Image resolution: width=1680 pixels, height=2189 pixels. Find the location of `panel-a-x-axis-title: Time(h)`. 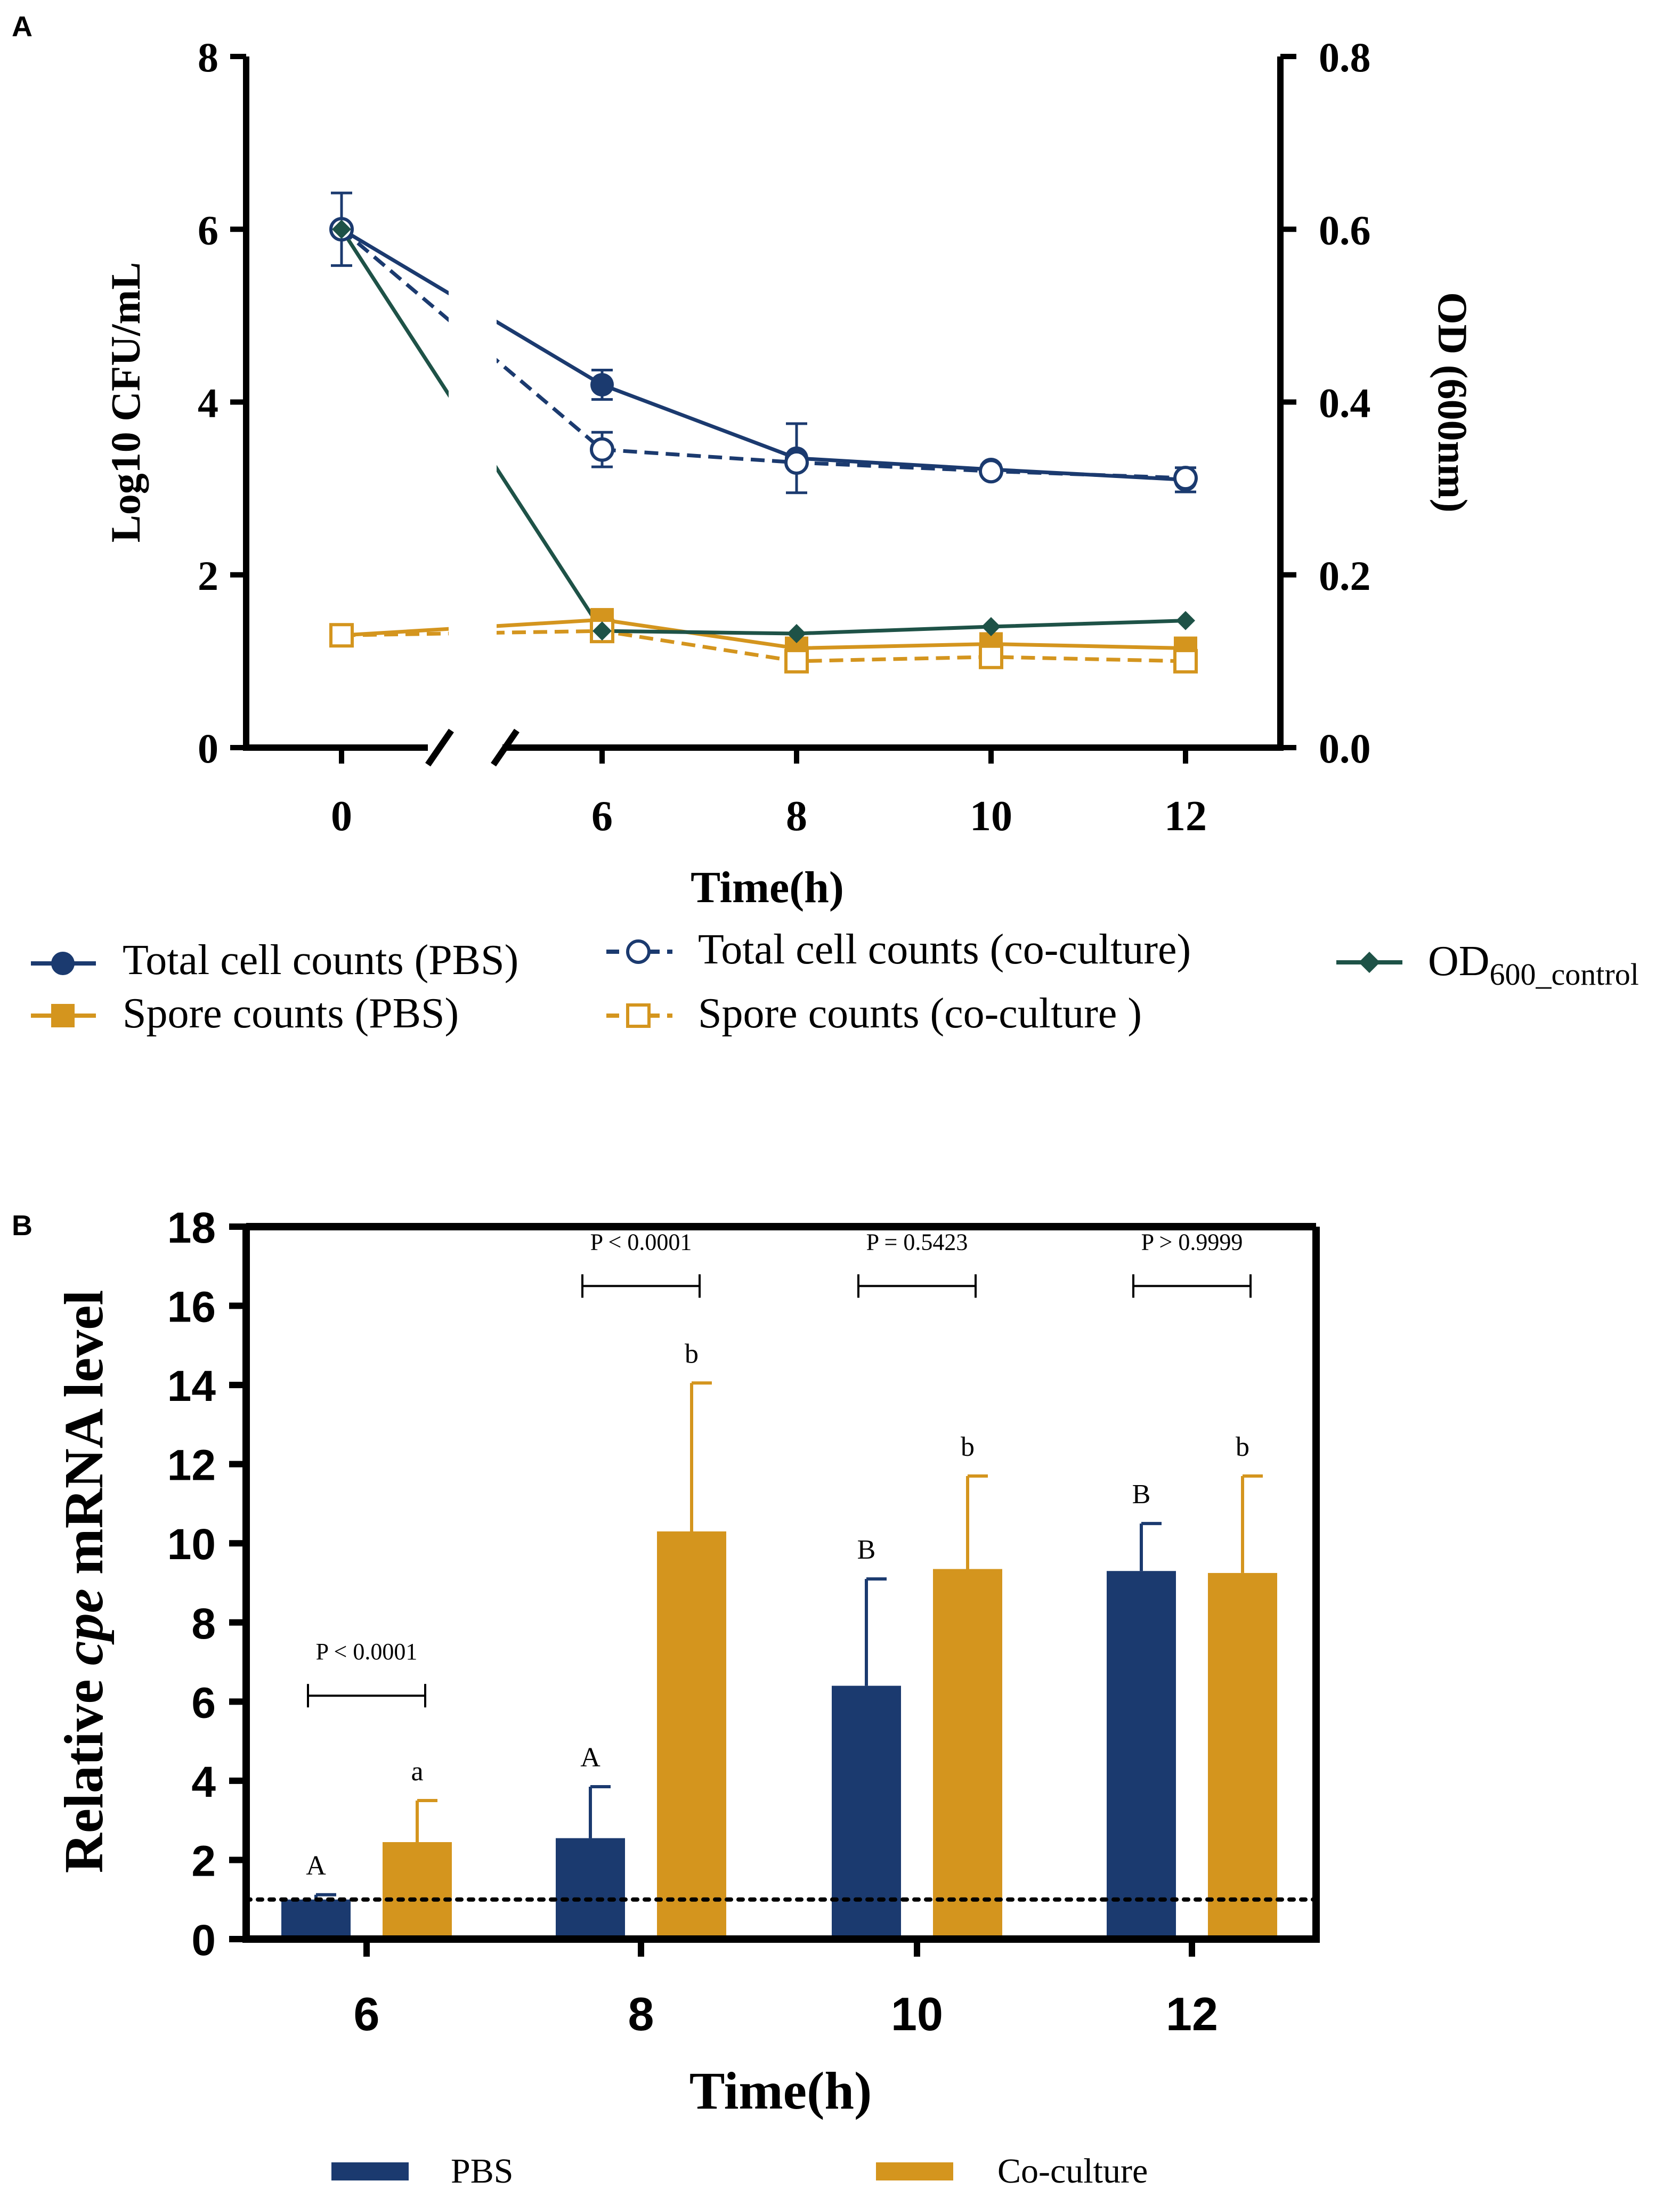

panel-a-x-axis-title: Time(h) is located at coordinates (767, 887).